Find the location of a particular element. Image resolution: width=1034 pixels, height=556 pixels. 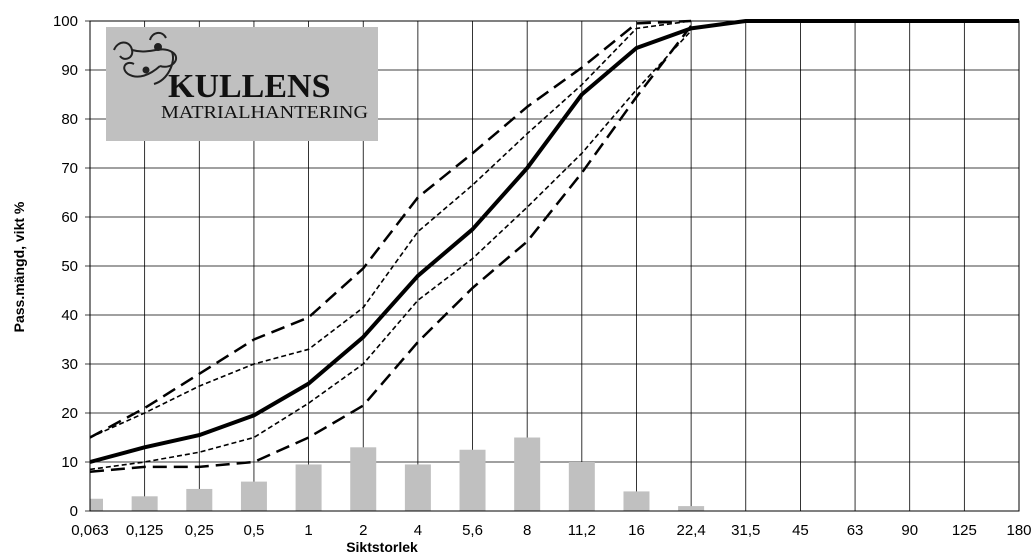

logo-subtitle: MATRIALHANTERING is located at coordinates (264, 112).